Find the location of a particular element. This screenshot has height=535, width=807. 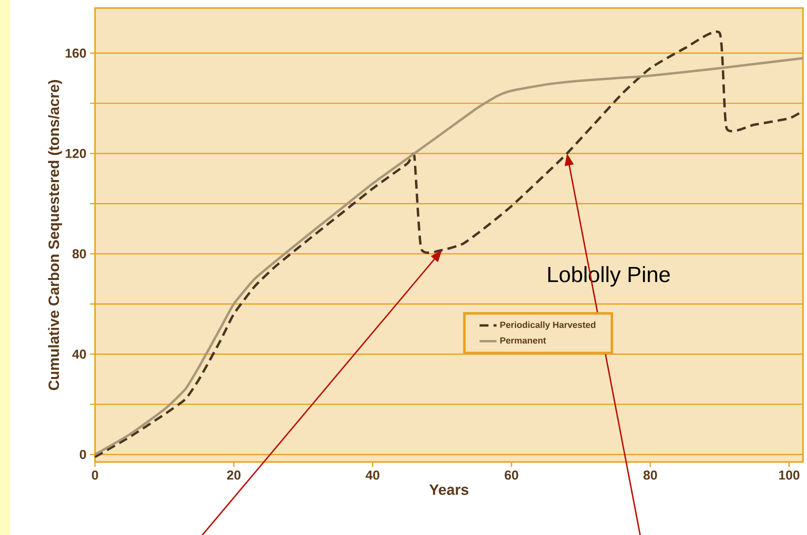

x-tick-label: 20 is located at coordinates (233, 475).